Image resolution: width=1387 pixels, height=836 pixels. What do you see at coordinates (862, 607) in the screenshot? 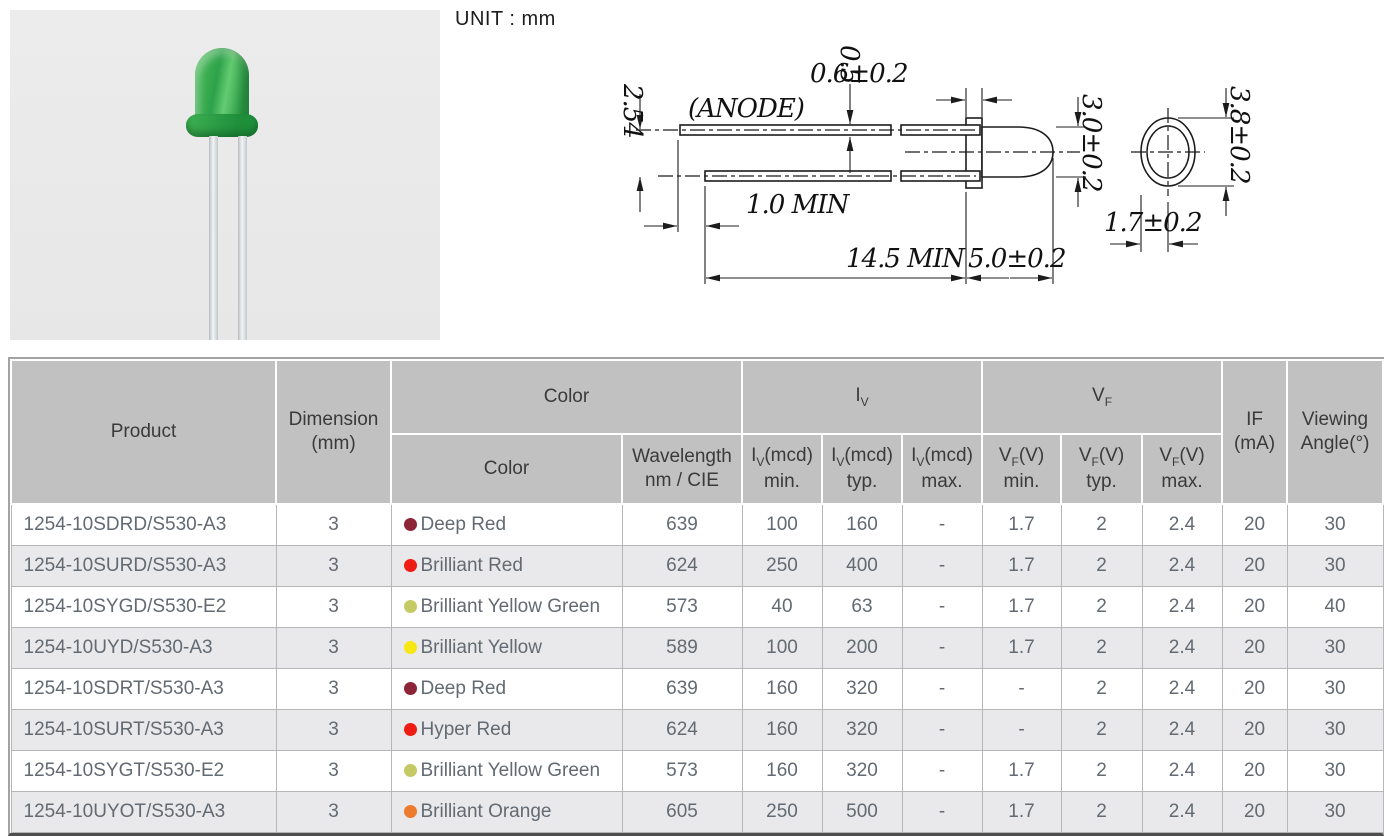
I see `iv-typ-cell: 63` at bounding box center [862, 607].